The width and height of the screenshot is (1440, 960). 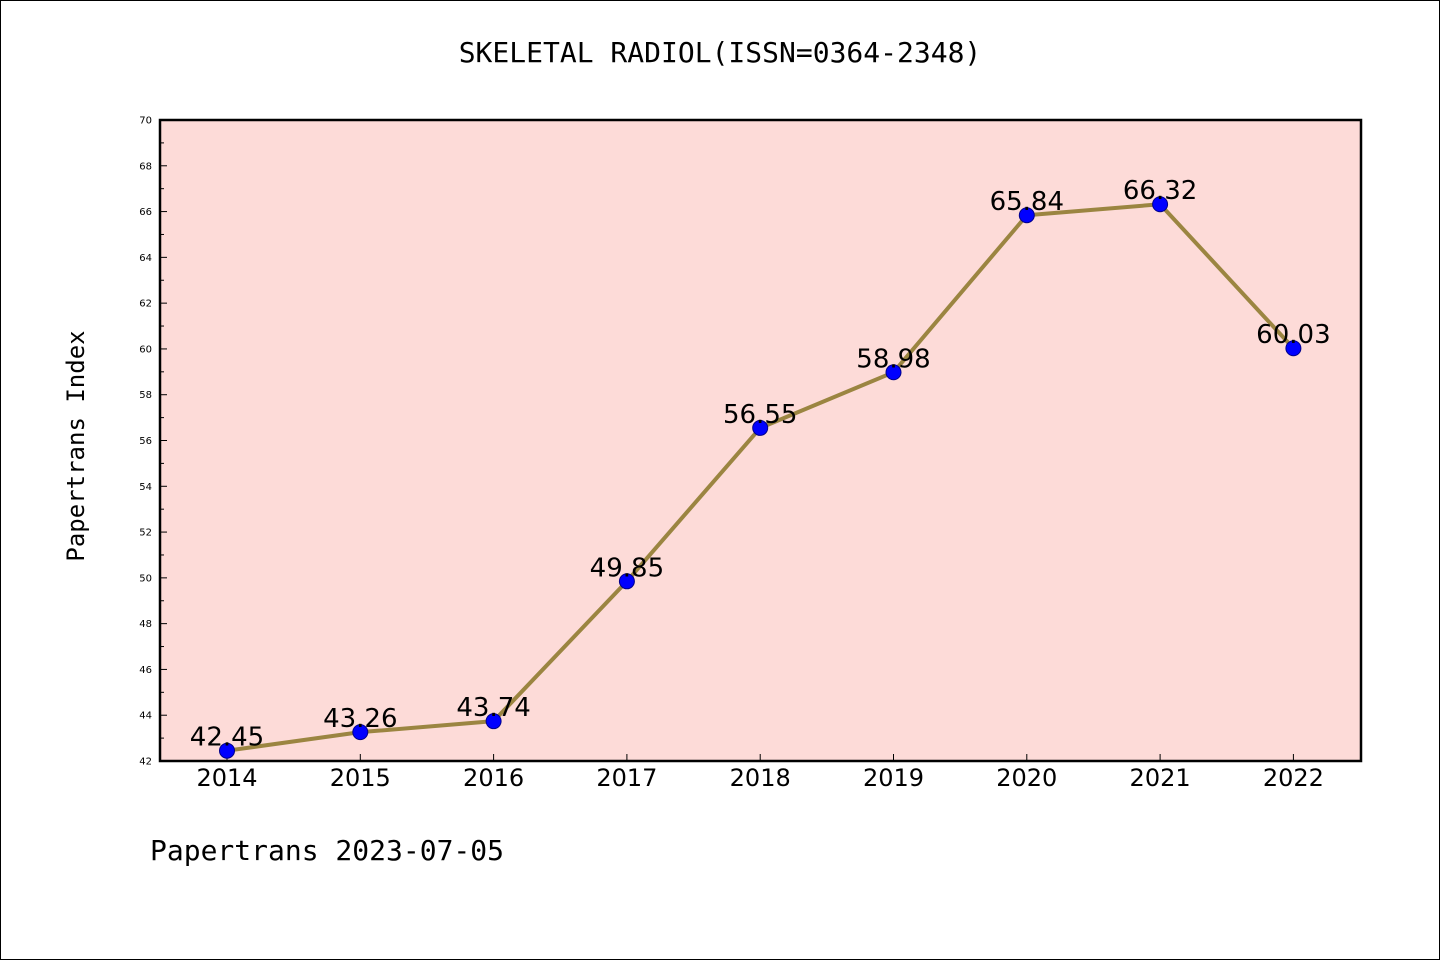 I want to click on y-tick-label: 44, so click(x=145, y=716).